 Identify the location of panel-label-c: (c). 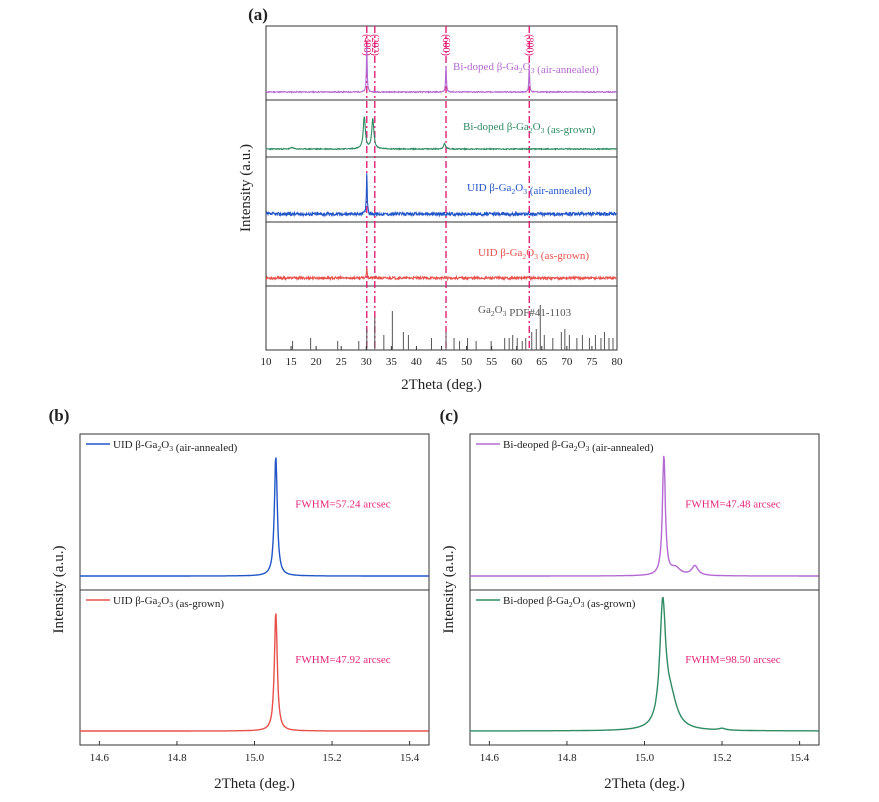
(449, 415).